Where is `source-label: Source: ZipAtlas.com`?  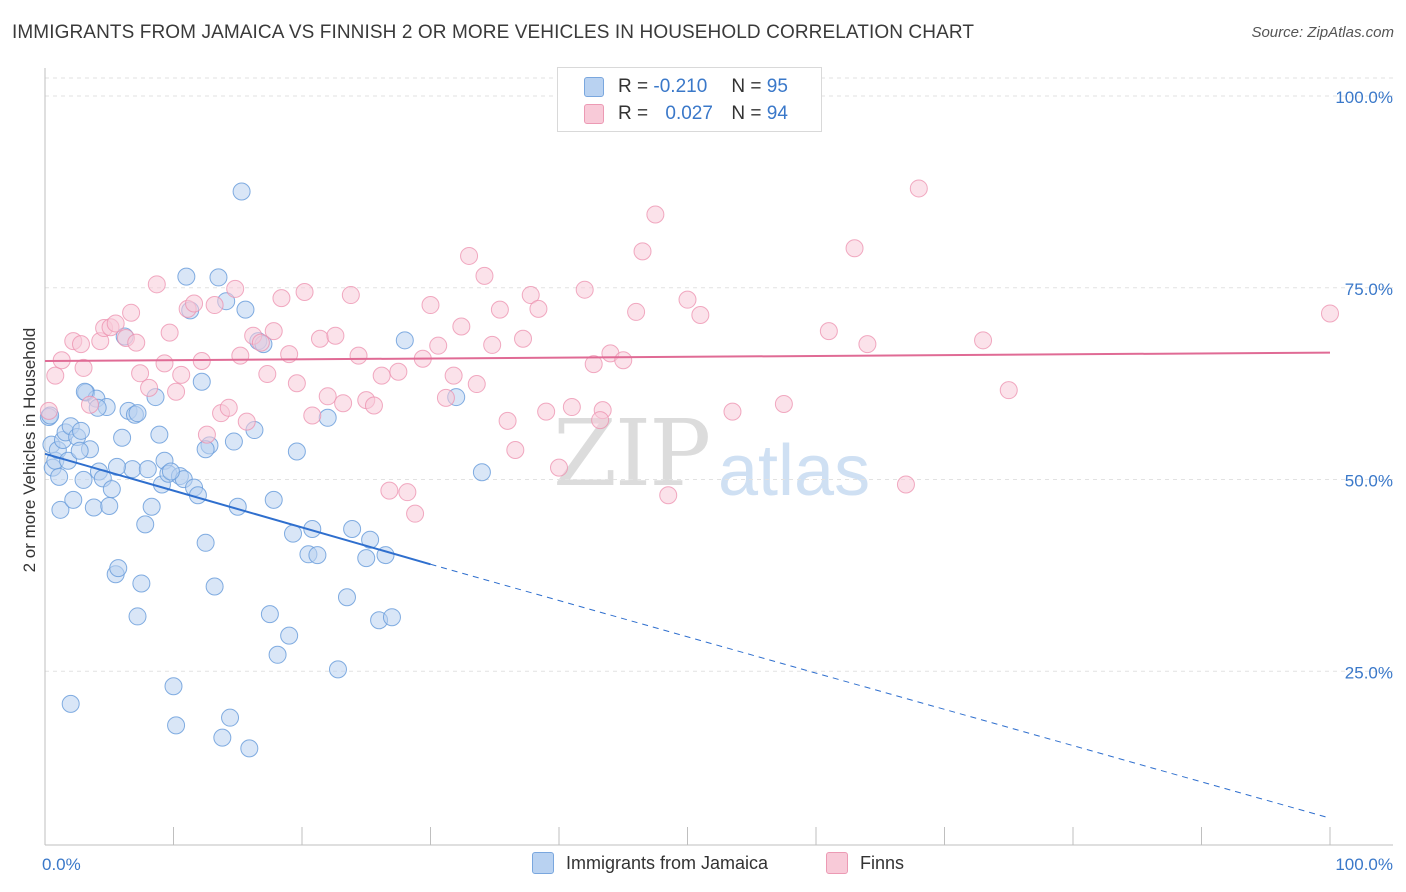 source-label: Source: ZipAtlas.com is located at coordinates (1322, 32).